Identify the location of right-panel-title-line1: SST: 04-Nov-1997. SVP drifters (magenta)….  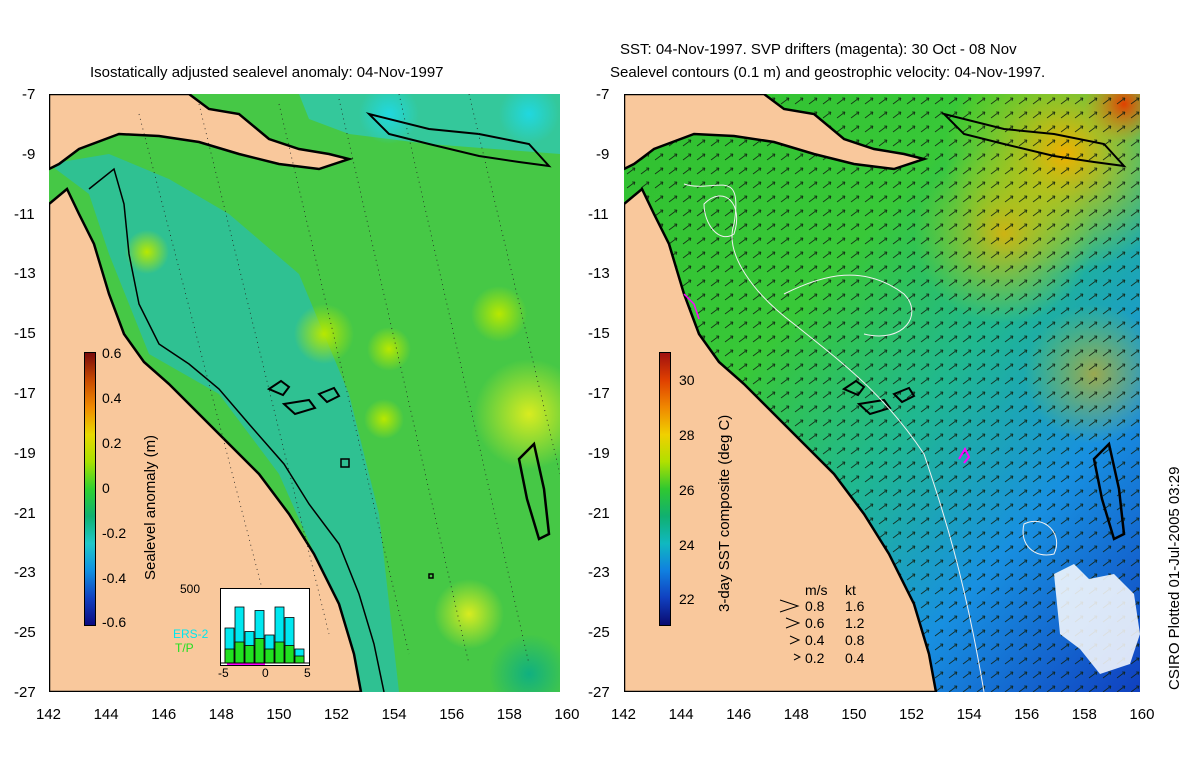
(818, 49).